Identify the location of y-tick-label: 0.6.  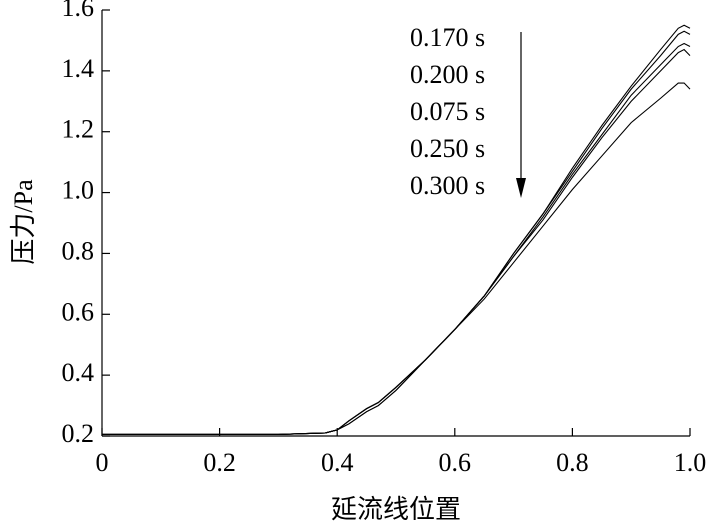
(78, 311).